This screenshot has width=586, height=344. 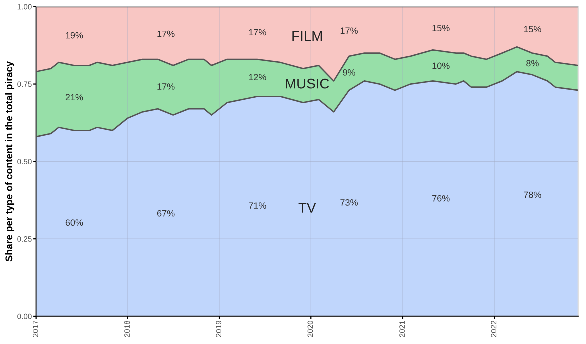 I want to click on annotation: 10%, so click(x=441, y=66).